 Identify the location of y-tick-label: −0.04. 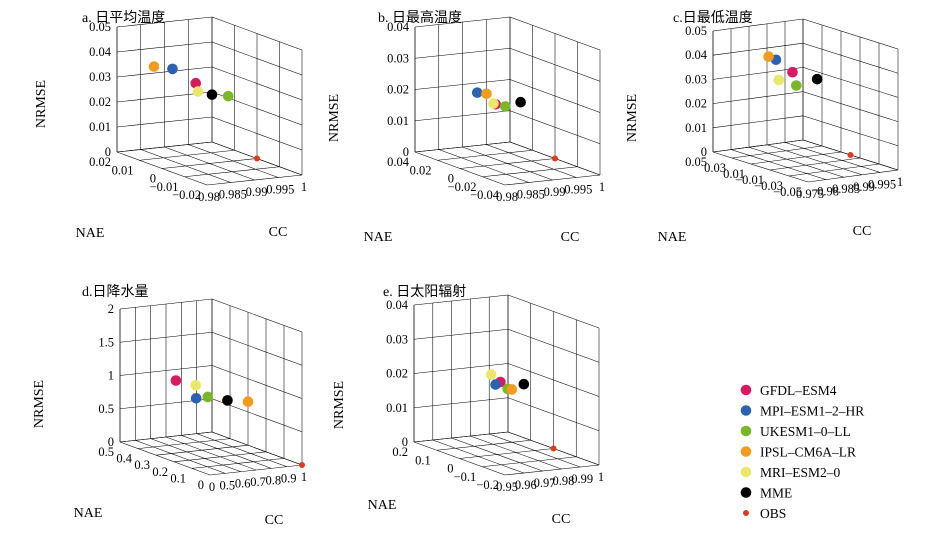
(485, 195).